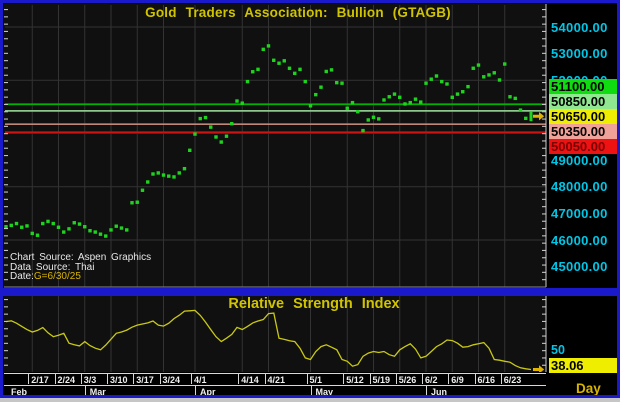 This screenshot has width=620, height=402. Describe the element at coordinates (314, 304) in the screenshot. I see `rsi-chart-title: Relative Strength Index` at that location.